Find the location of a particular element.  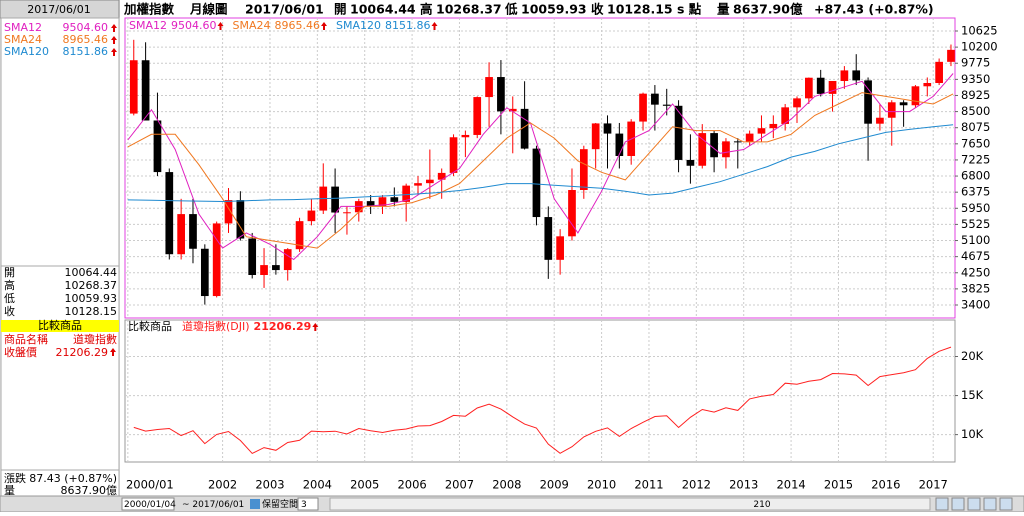

x-tick-label: 2017 is located at coordinates (933, 485).